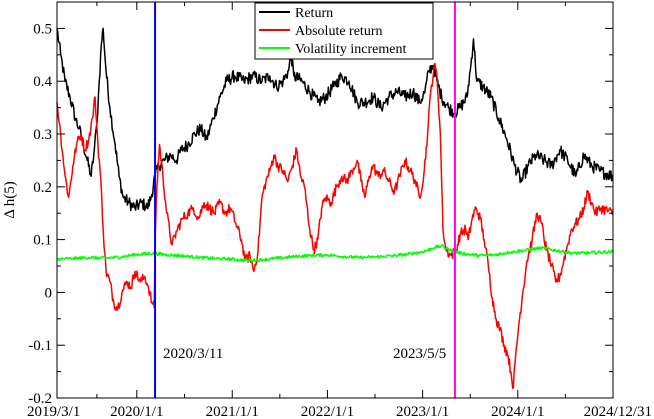 This screenshot has height=419, width=654. What do you see at coordinates (42, 82) in the screenshot?
I see `y-tick-label: 0.4` at bounding box center [42, 82].